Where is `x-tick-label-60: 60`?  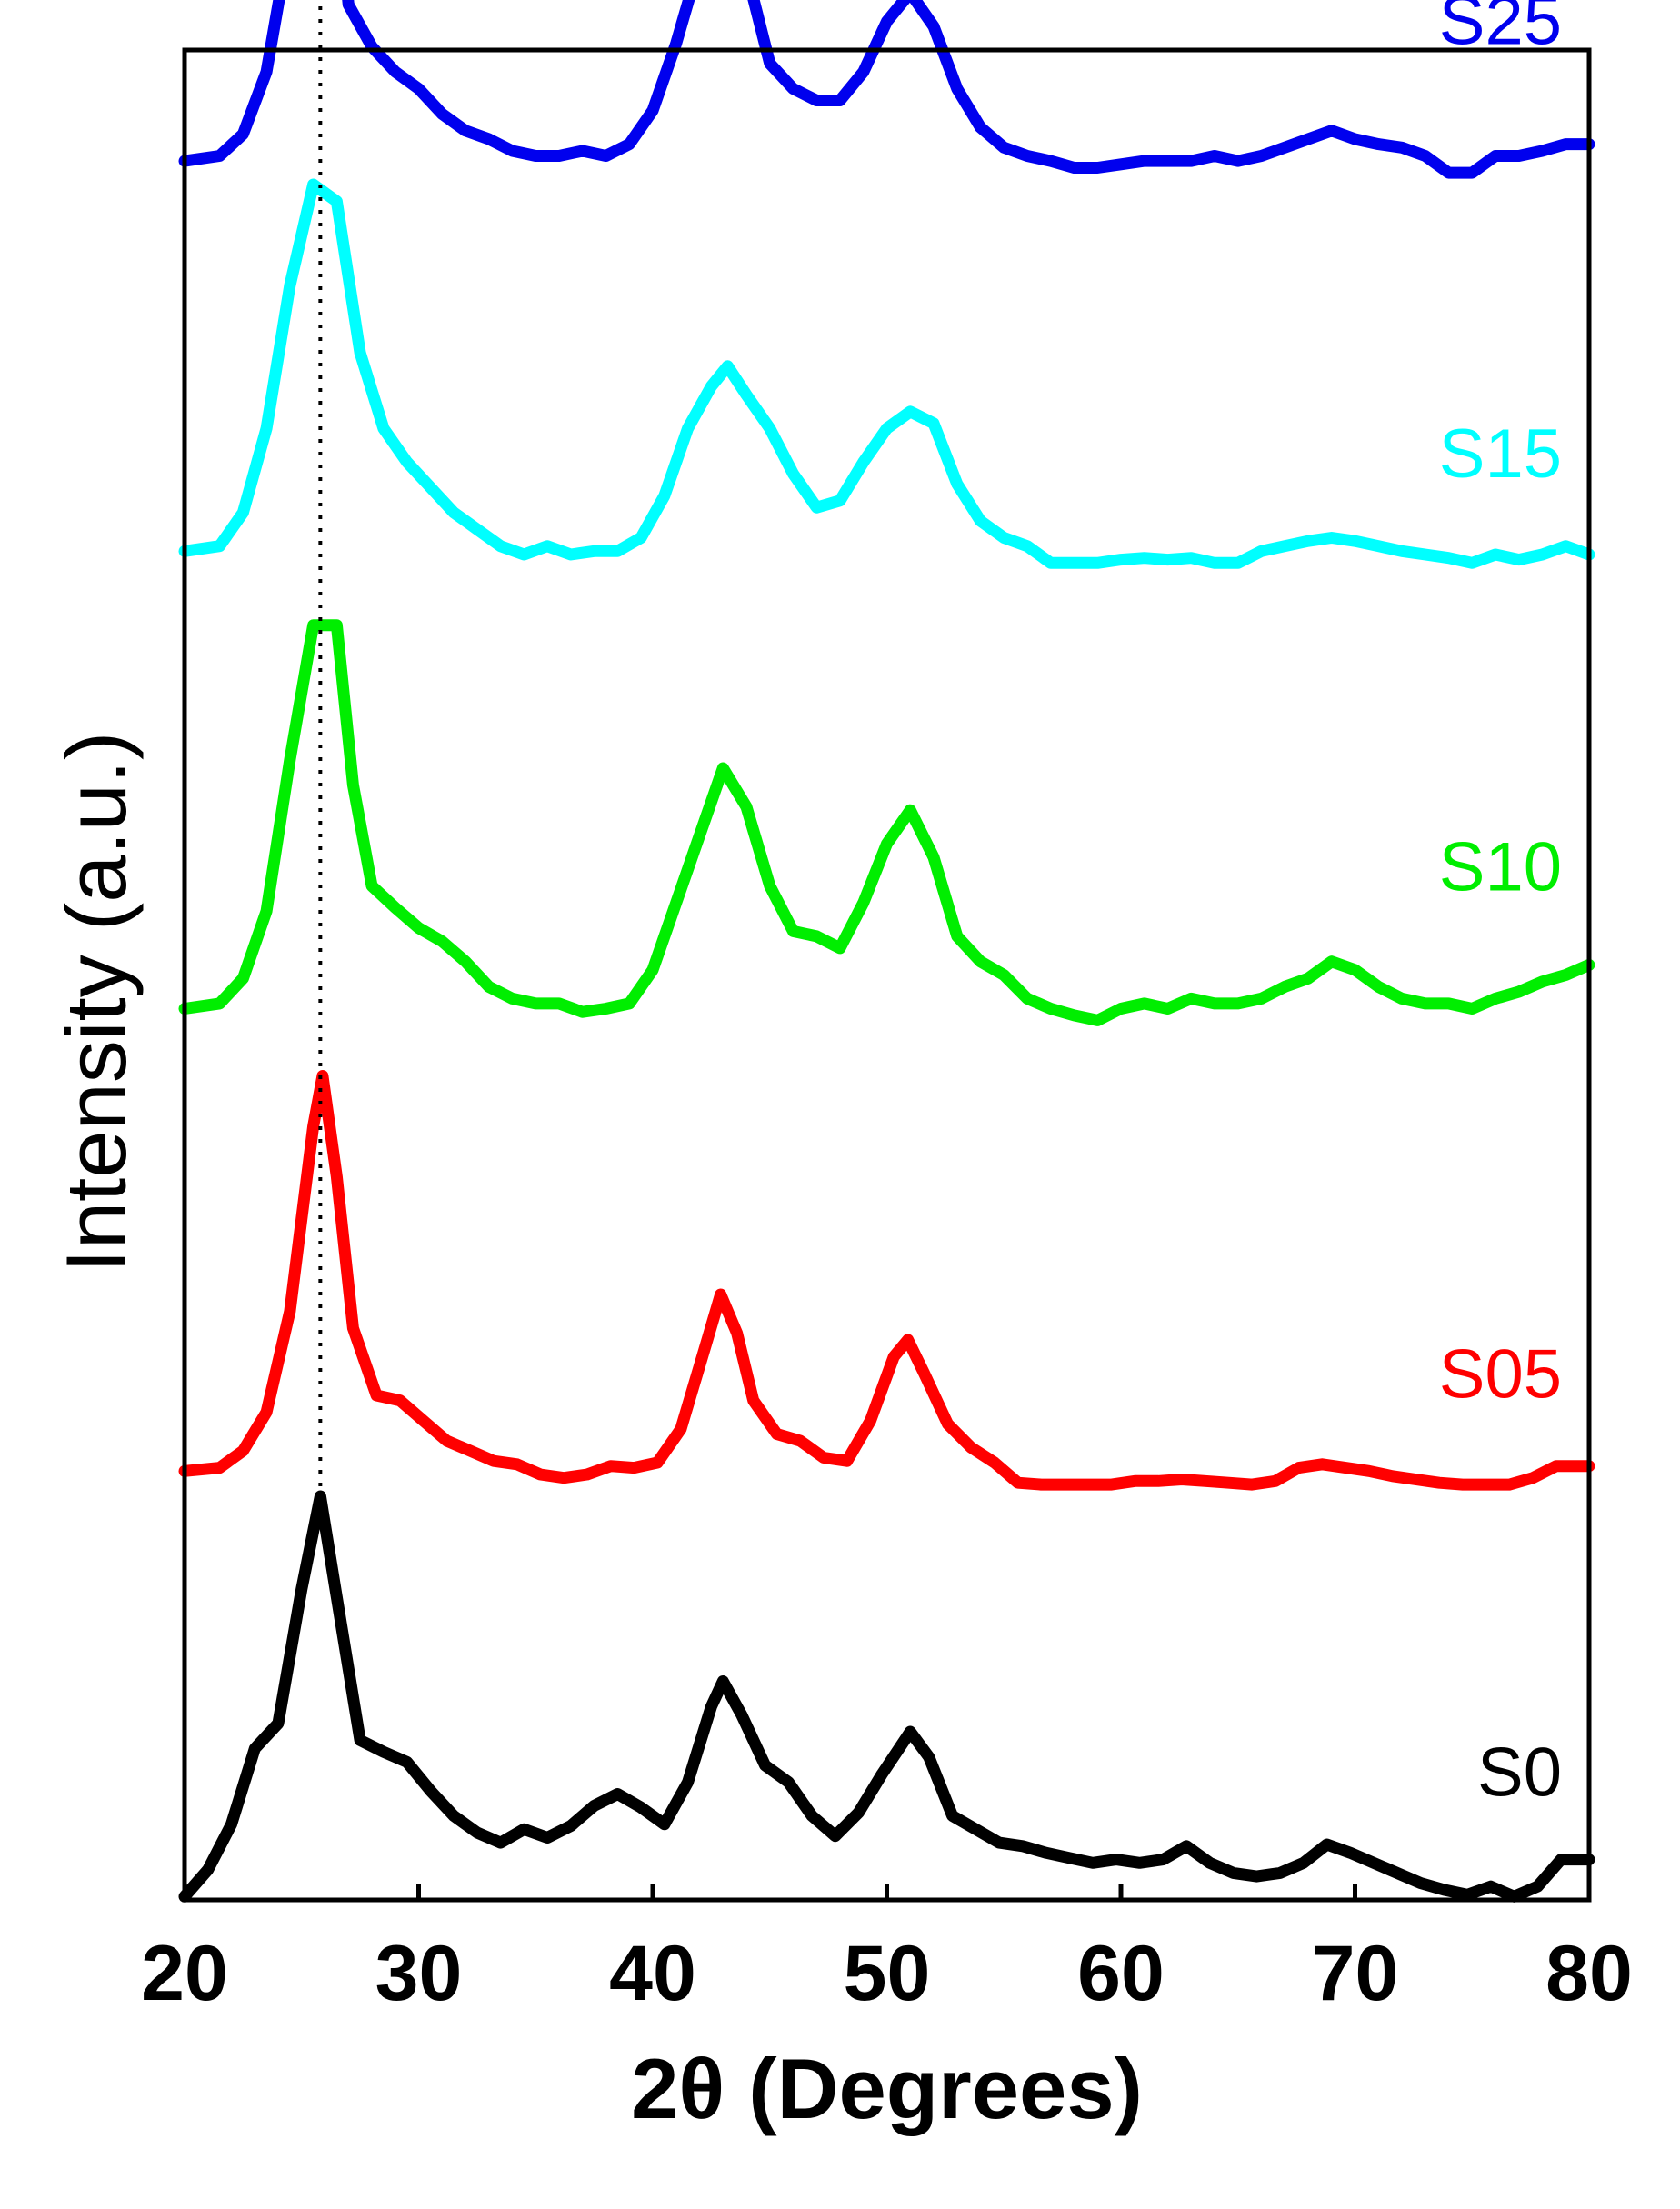
x-tick-label-60: 60 is located at coordinates (1121, 1973).